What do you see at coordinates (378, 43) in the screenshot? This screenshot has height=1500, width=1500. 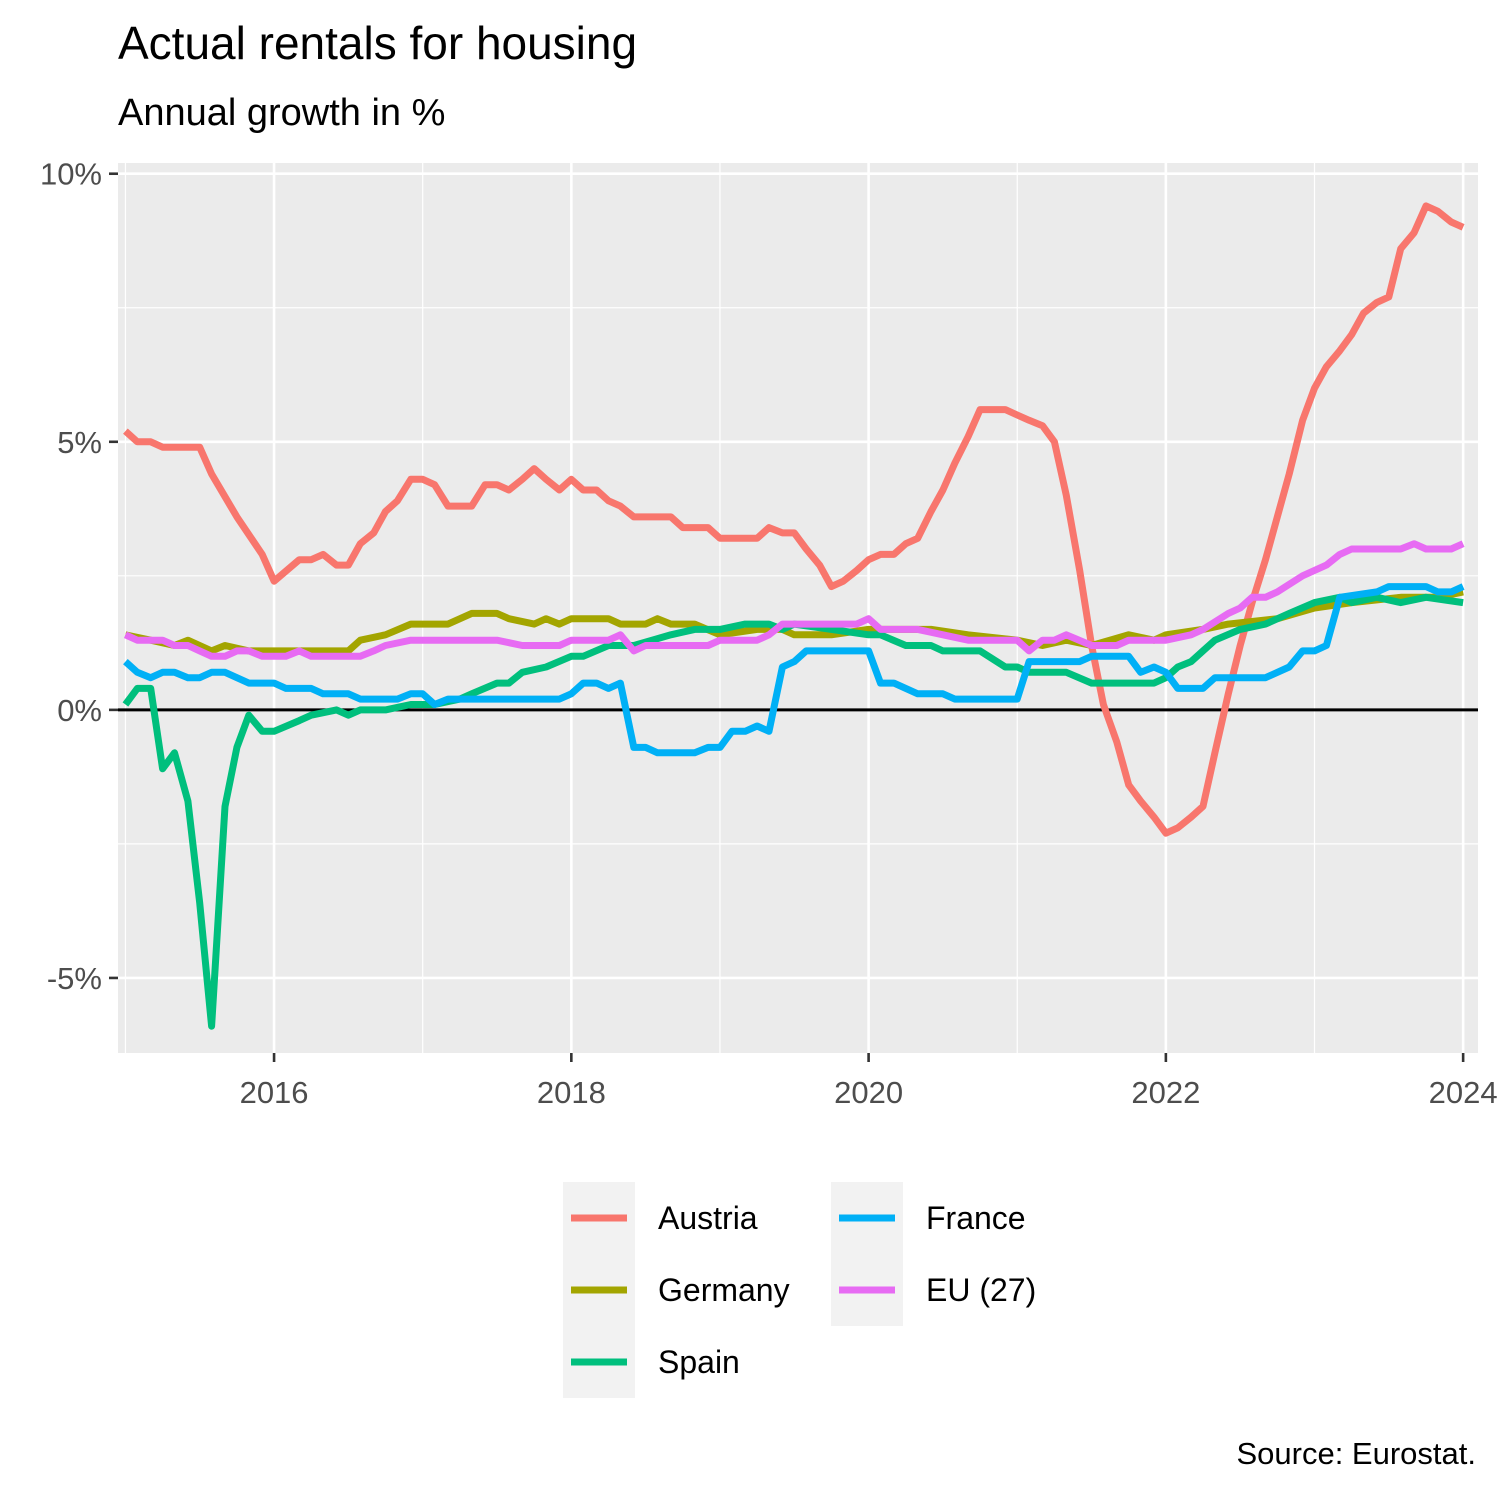 I see `chart-title: Actual rentals for housing` at bounding box center [378, 43].